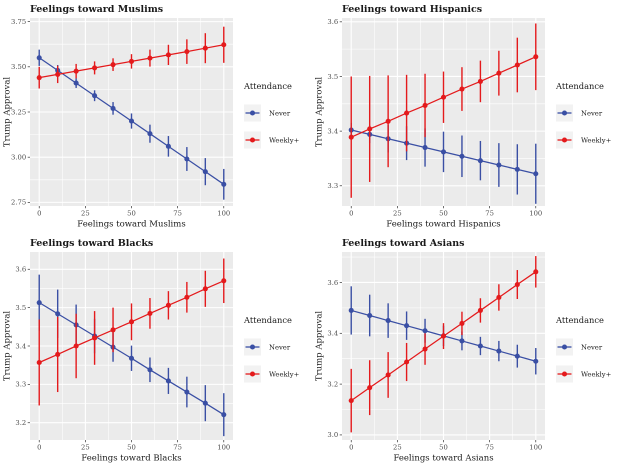  I want to click on legend: Attendance Never Weekly+, so click(583, 349).